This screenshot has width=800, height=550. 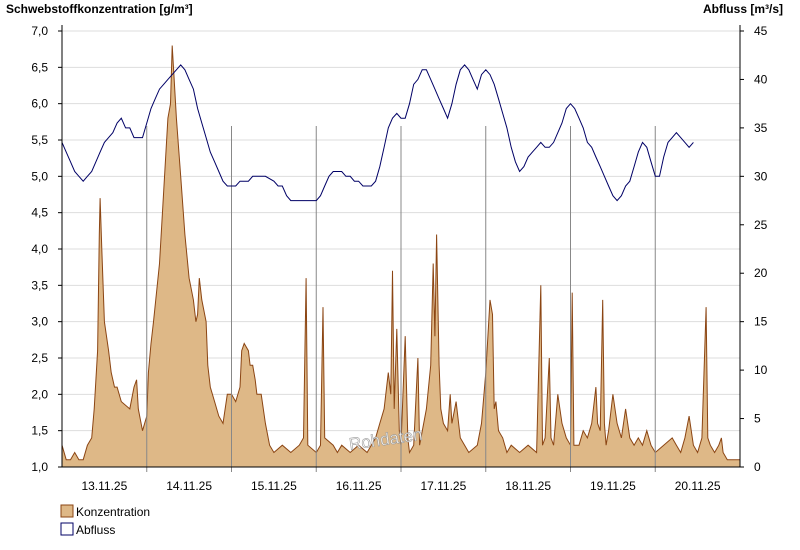 What do you see at coordinates (39, 322) in the screenshot?
I see `left-tick-label: 3,0` at bounding box center [39, 322].